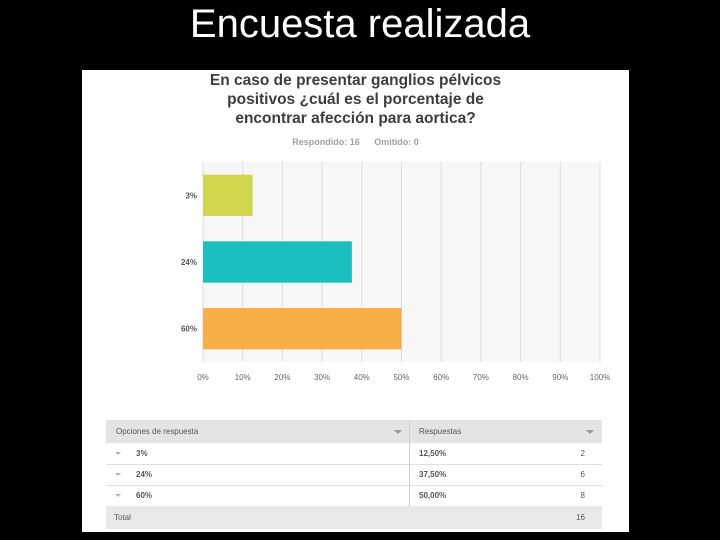 This screenshot has height=540, width=720. I want to click on x-tick-label: 90%, so click(560, 377).